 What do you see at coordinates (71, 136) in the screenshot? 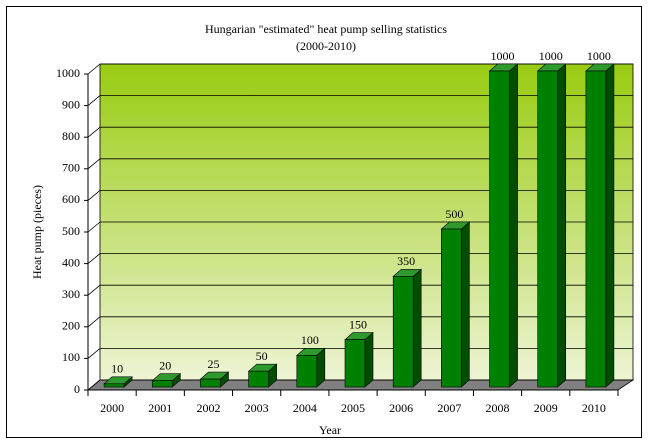
I see `y-tick-label: 800` at bounding box center [71, 136].